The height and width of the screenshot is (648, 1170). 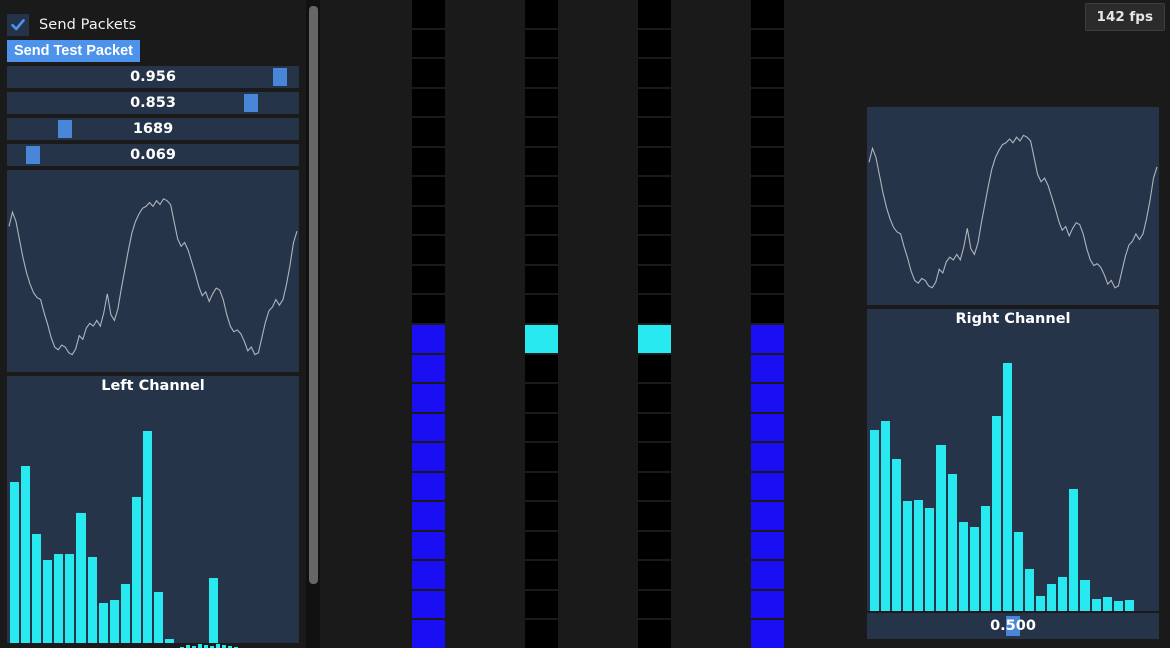 I want to click on left-channel-title: Left Channel, so click(x=153, y=386).